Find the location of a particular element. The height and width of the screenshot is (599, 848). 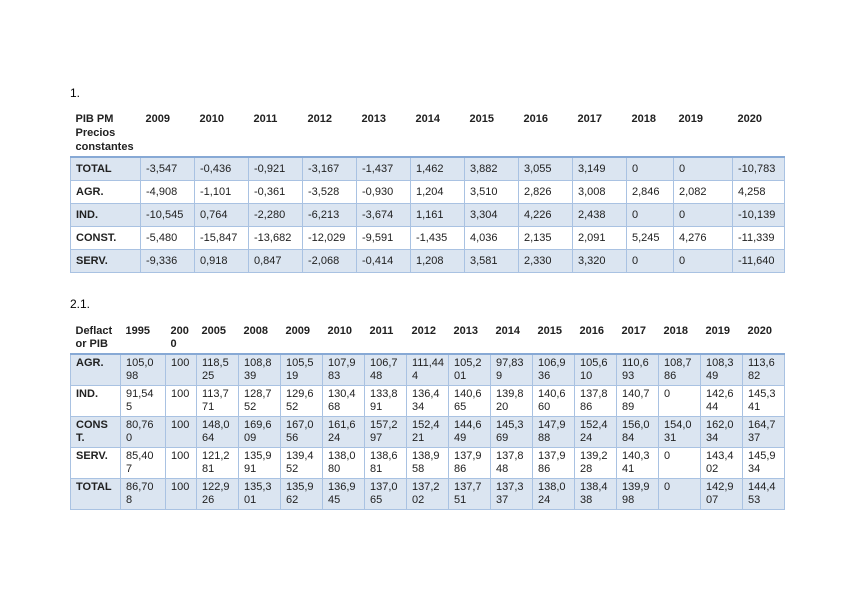

data-cell: 140,789 is located at coordinates (637, 401).